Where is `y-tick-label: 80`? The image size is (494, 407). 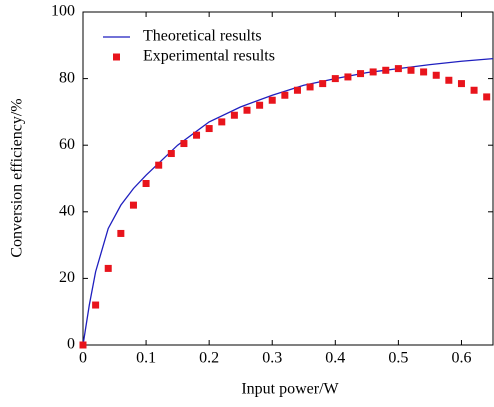 y-tick-label: 80 is located at coordinates (67, 77).